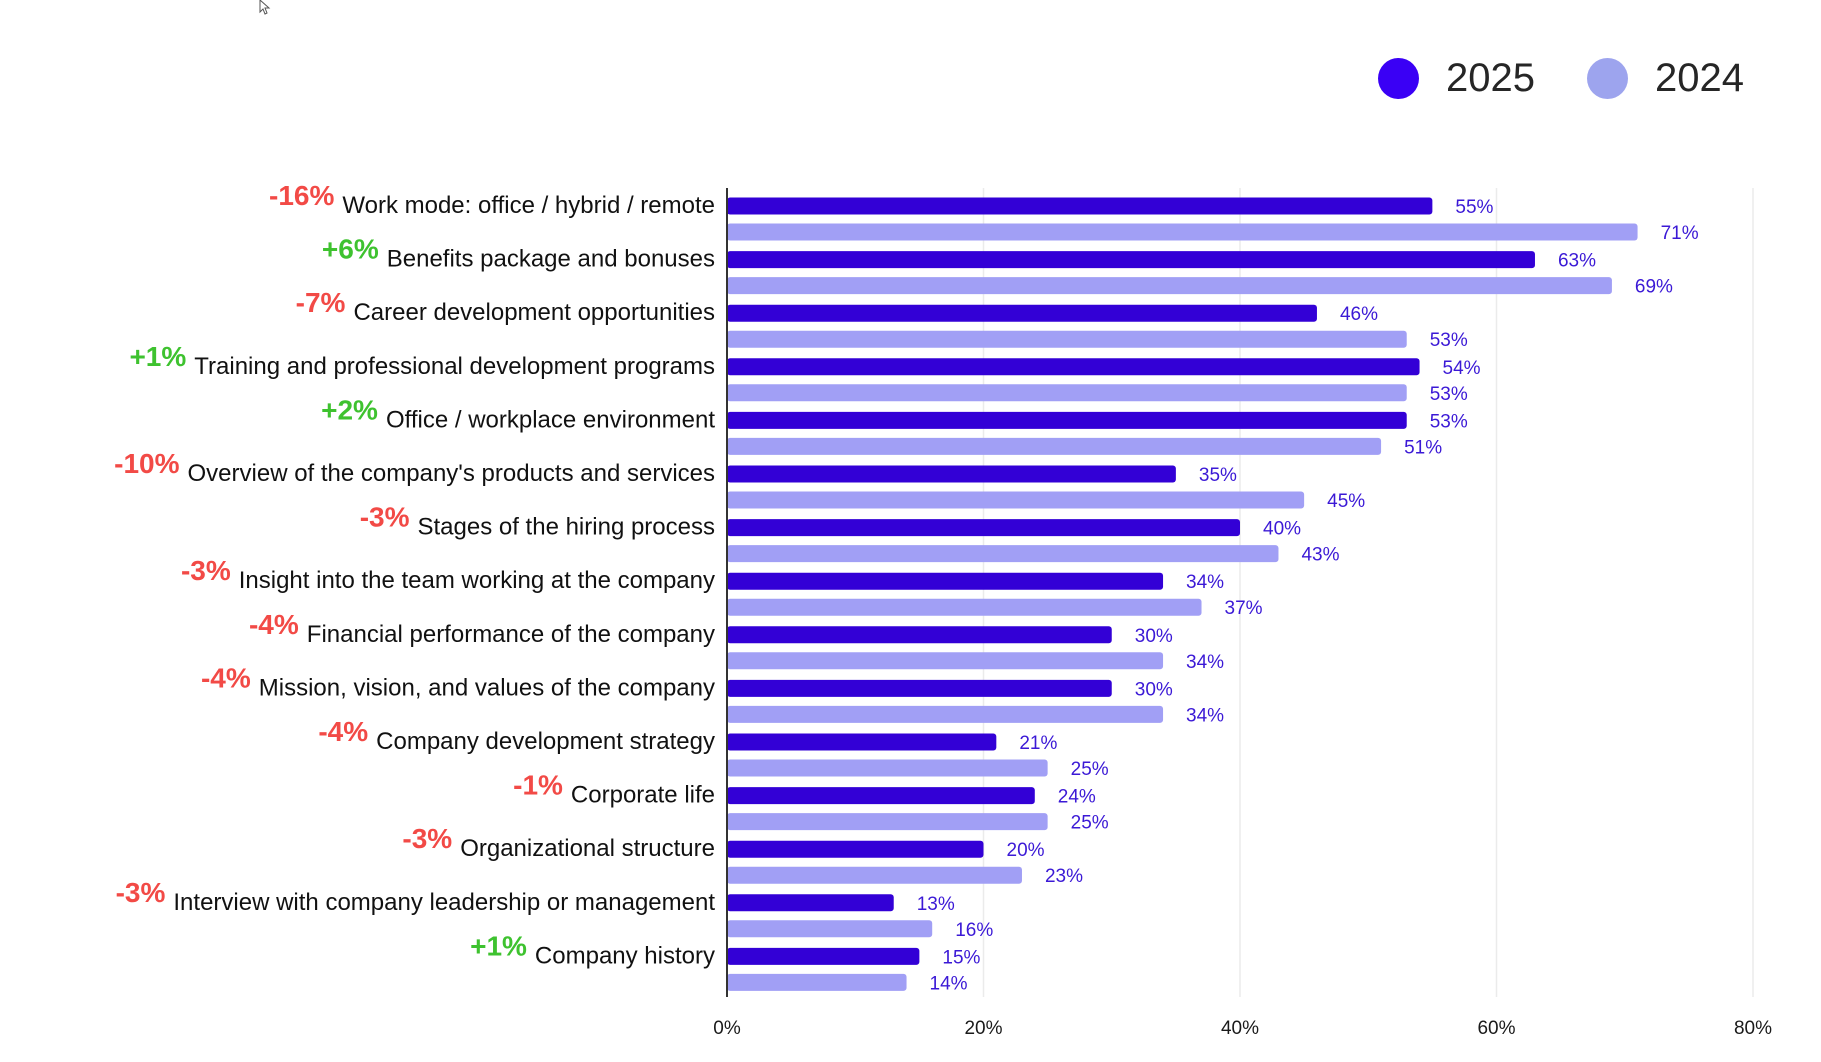  I want to click on legend-item-2025: 2025, so click(1456, 78).